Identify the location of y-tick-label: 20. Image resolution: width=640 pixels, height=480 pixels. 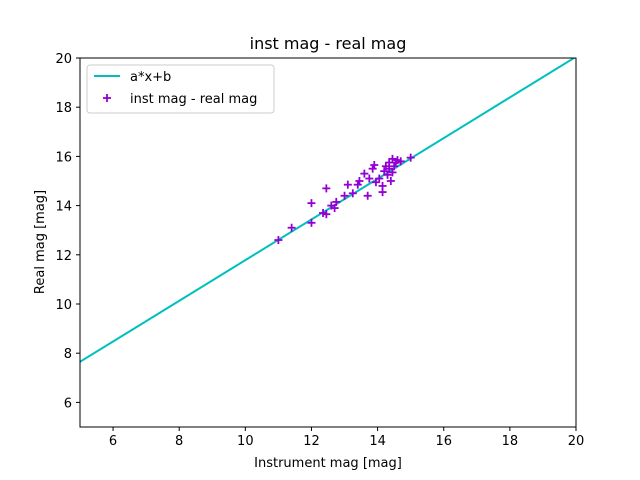
(63, 59).